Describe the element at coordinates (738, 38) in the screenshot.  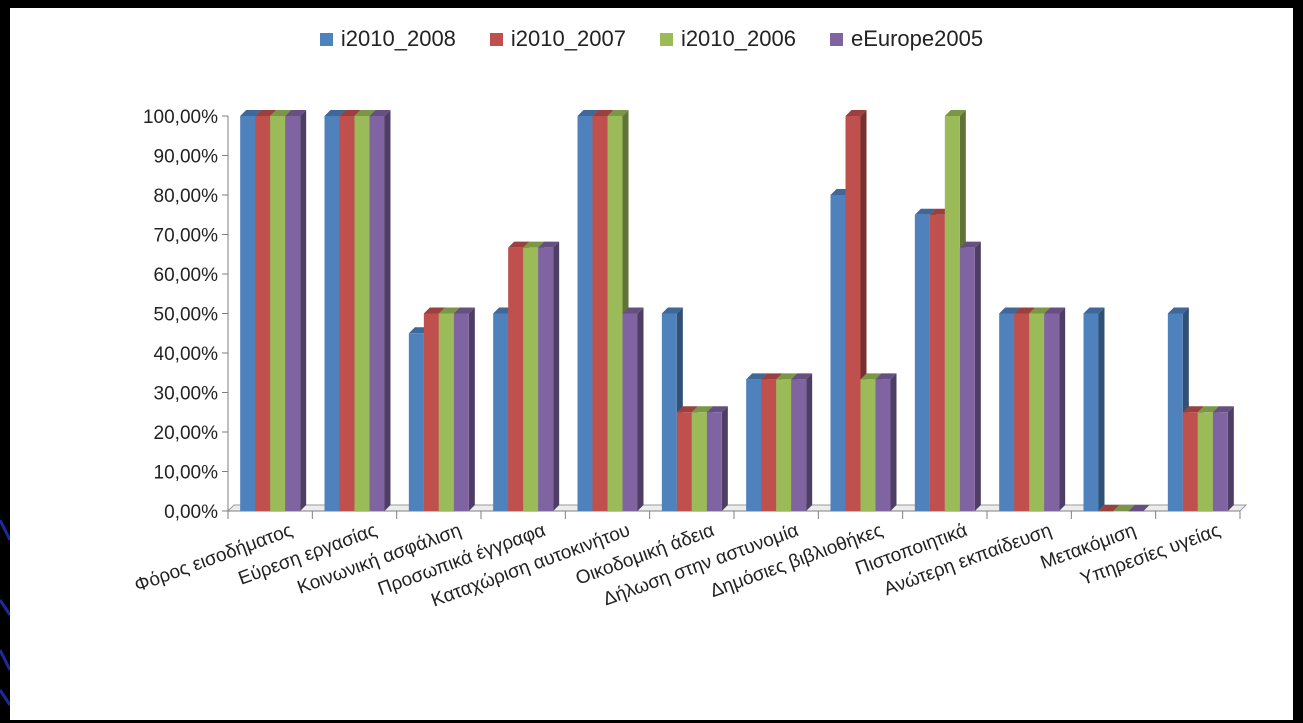
I see `legend-label: i2010_2006` at that location.